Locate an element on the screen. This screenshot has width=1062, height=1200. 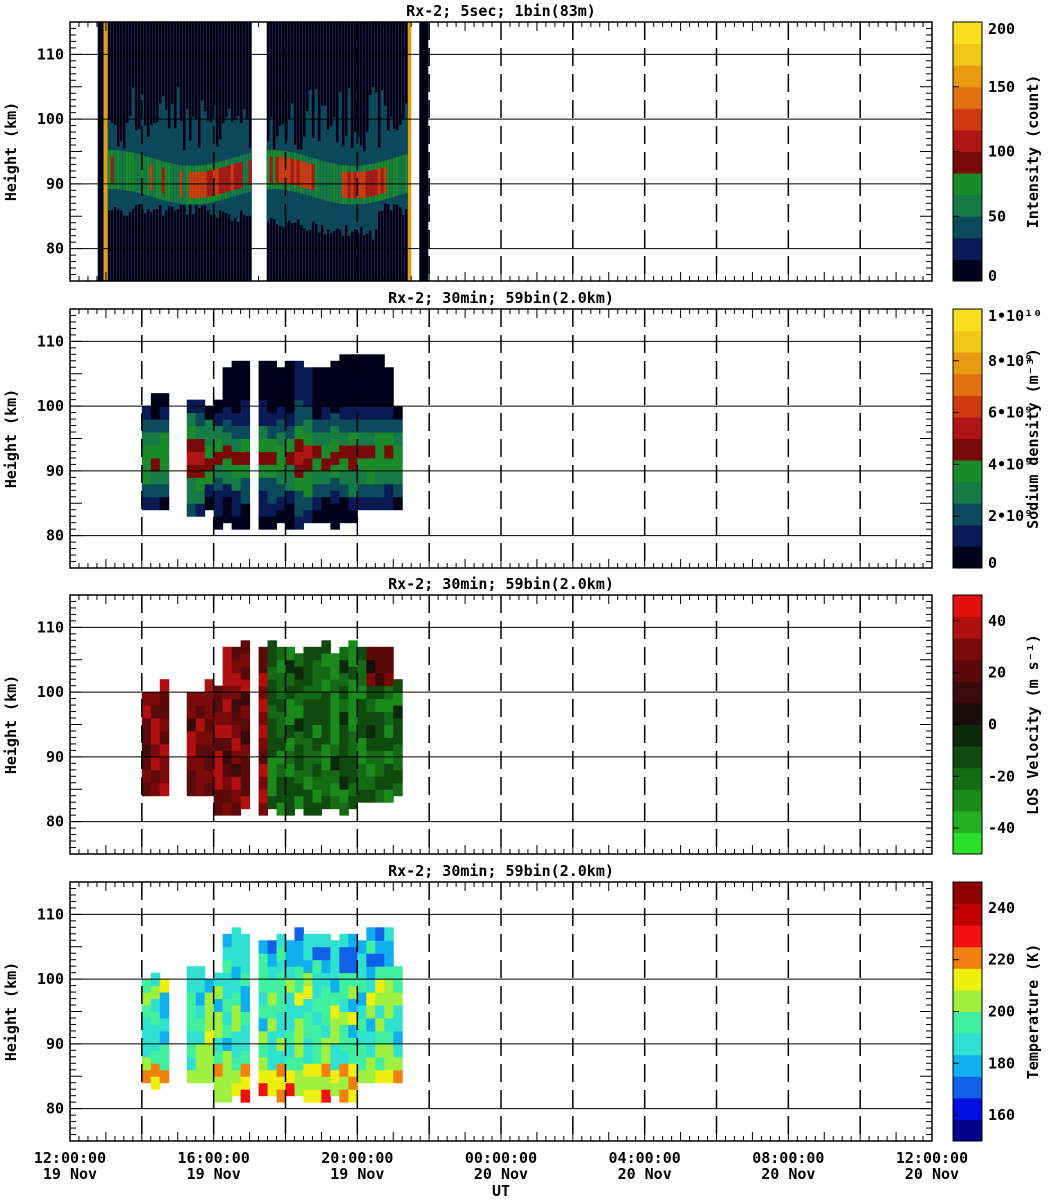
y-tick-label: 110 is located at coordinates (50, 627).